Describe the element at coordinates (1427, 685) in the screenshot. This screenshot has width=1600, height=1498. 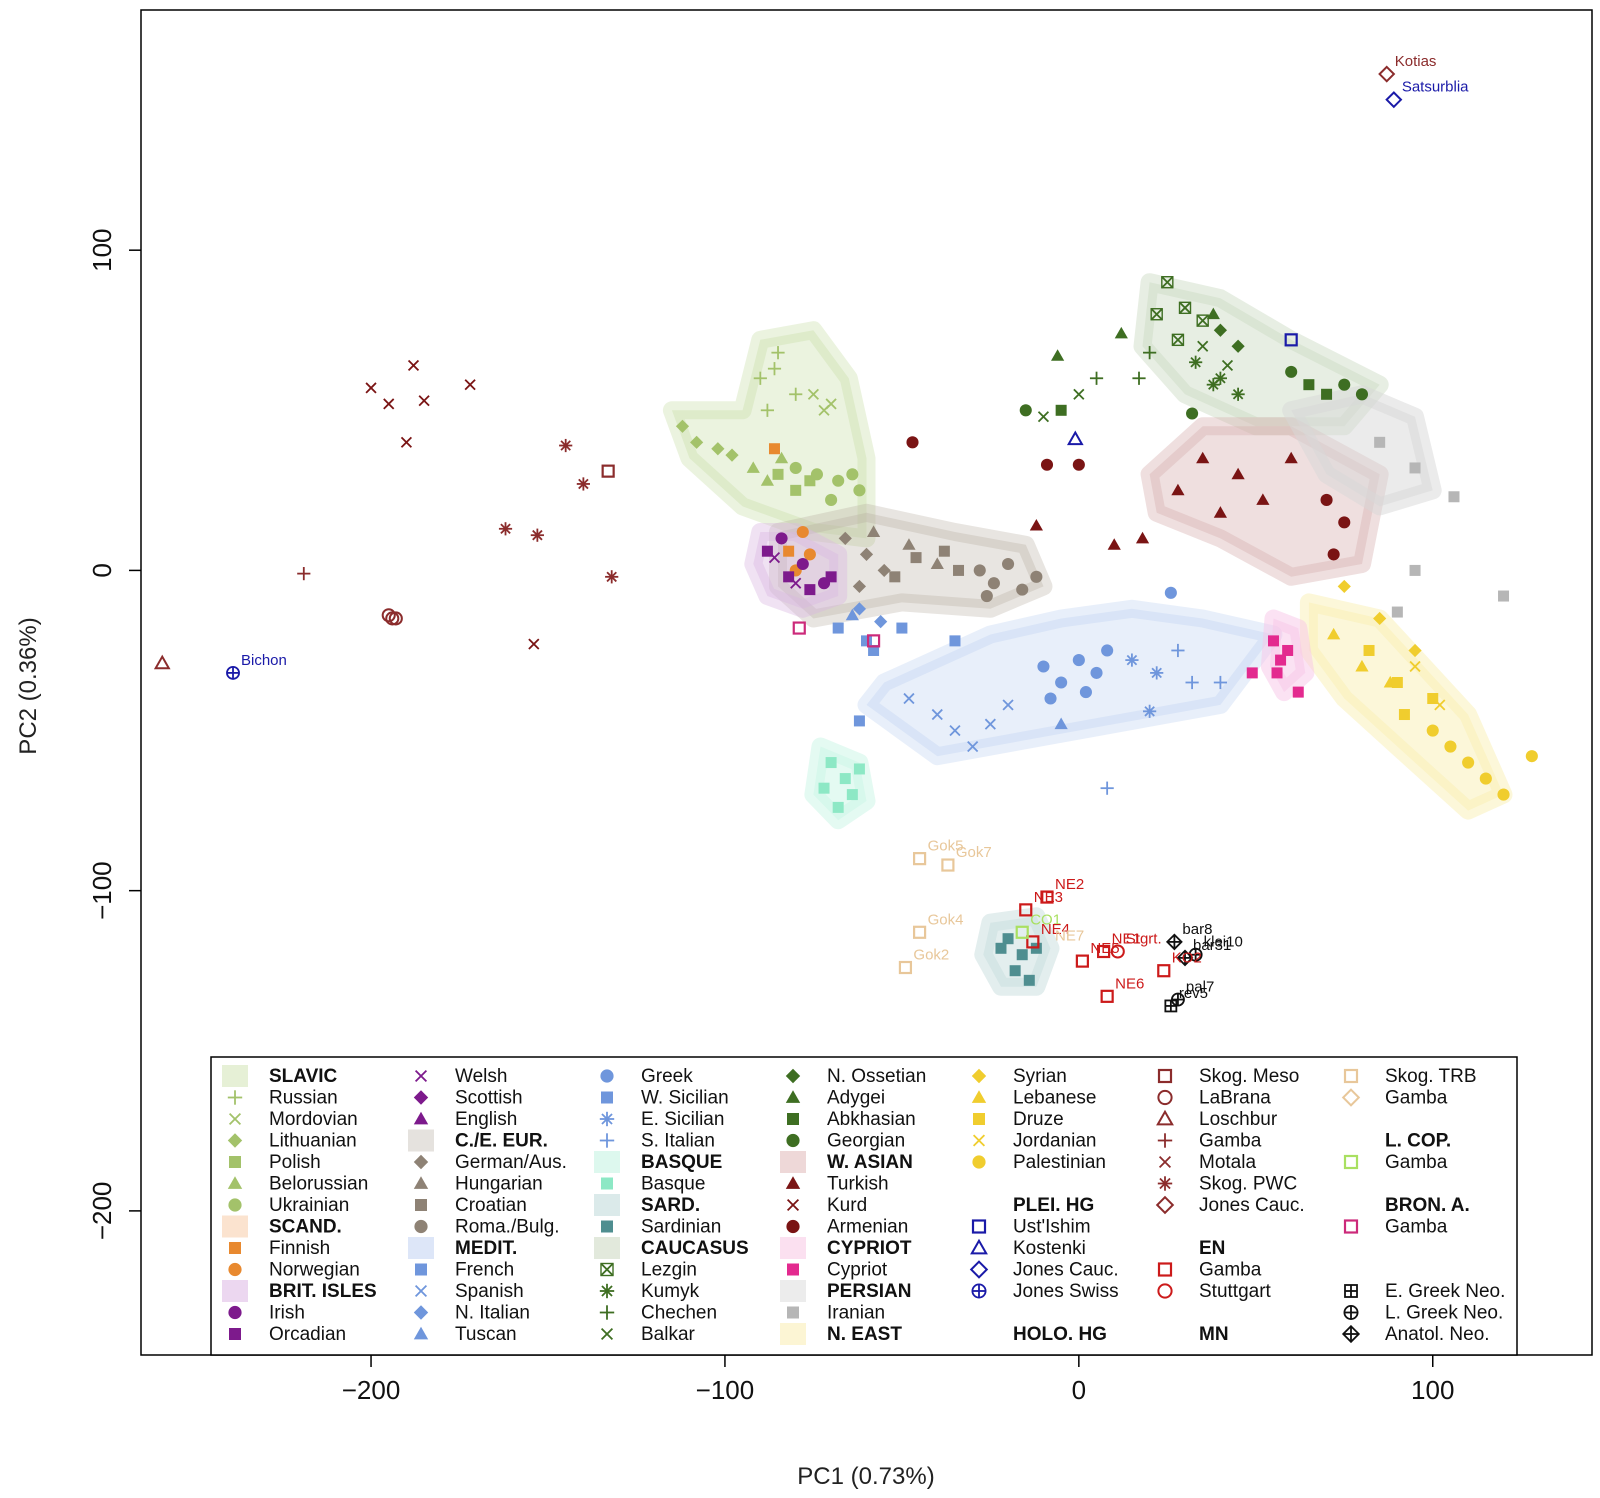
I see `series-jordanian` at that location.